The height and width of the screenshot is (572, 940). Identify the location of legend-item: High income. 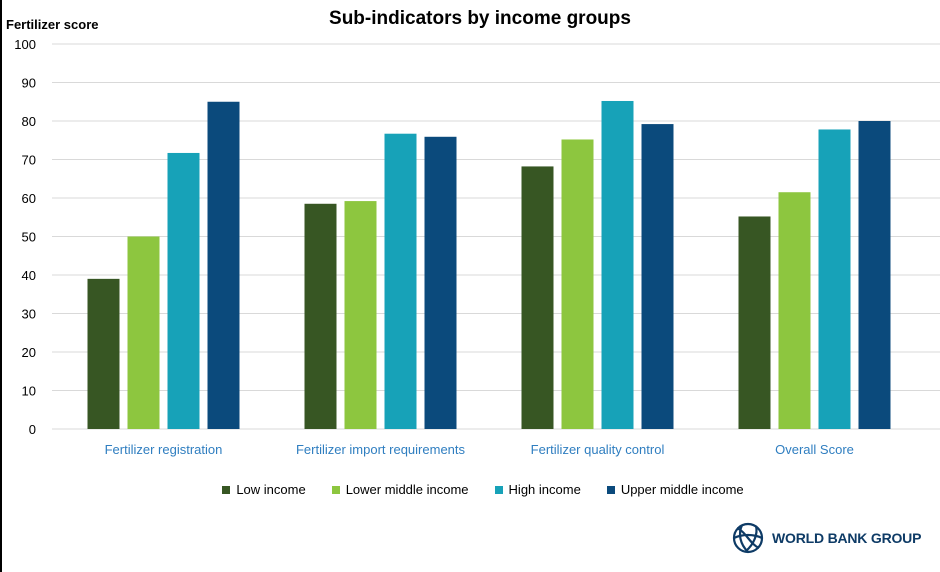
(537, 489).